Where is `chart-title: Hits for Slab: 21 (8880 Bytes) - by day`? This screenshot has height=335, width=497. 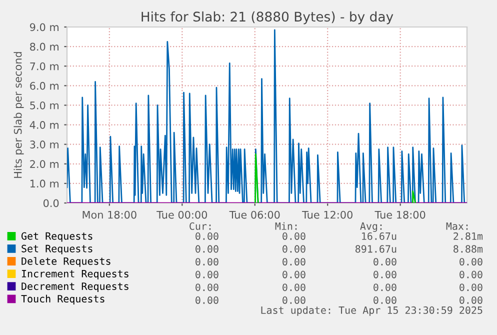
chart-title: Hits for Slab: 21 (8880 Bytes) - by day is located at coordinates (268, 17).